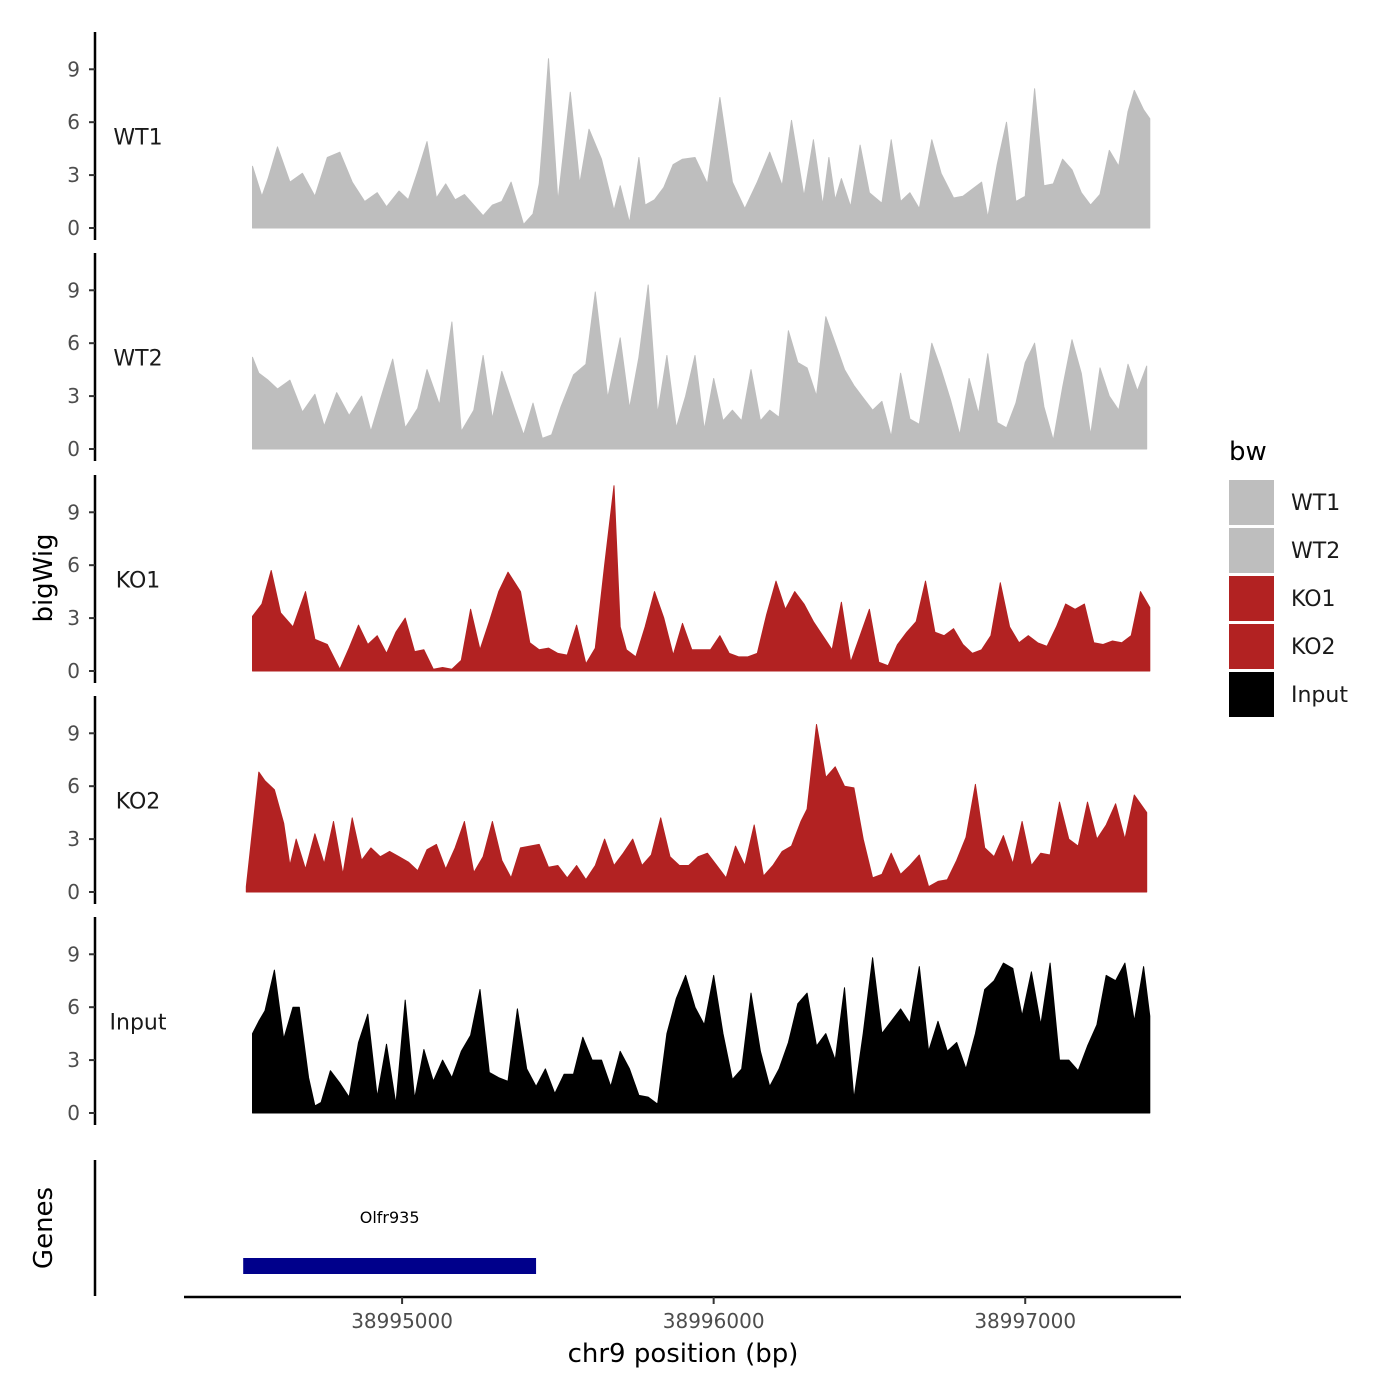 Image resolution: width=1400 pixels, height=1400 pixels. I want to click on legend-key-wt1, so click(1251, 502).